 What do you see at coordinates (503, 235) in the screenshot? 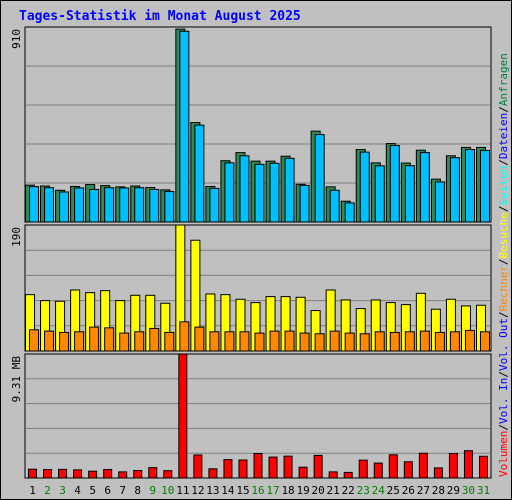
I see `legend-item-besuche: Besuche` at bounding box center [503, 235].